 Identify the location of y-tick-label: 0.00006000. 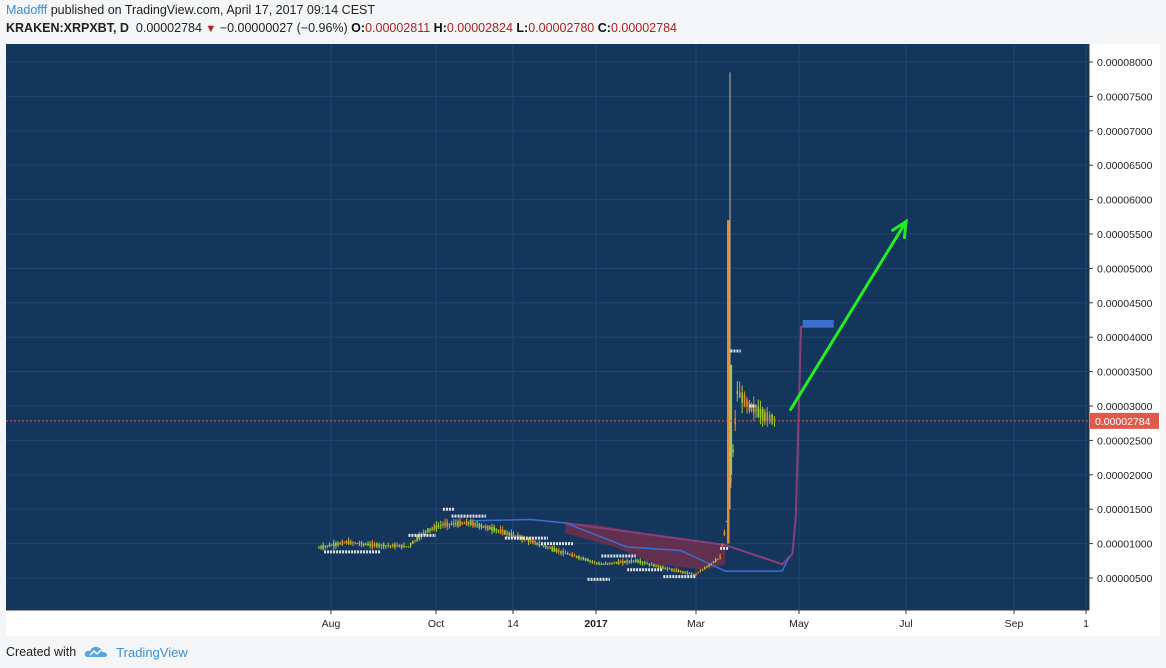
(1125, 201).